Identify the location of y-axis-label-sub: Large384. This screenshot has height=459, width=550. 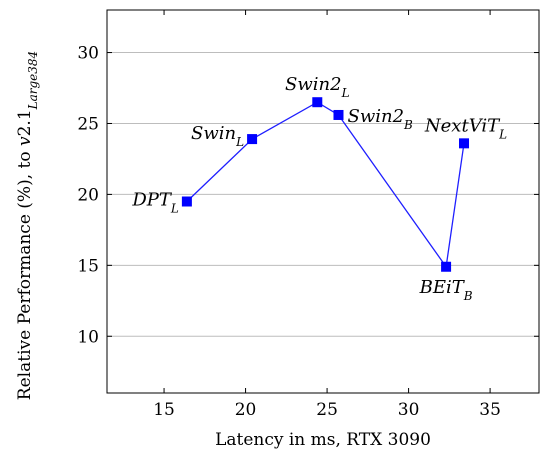
(33, 81).